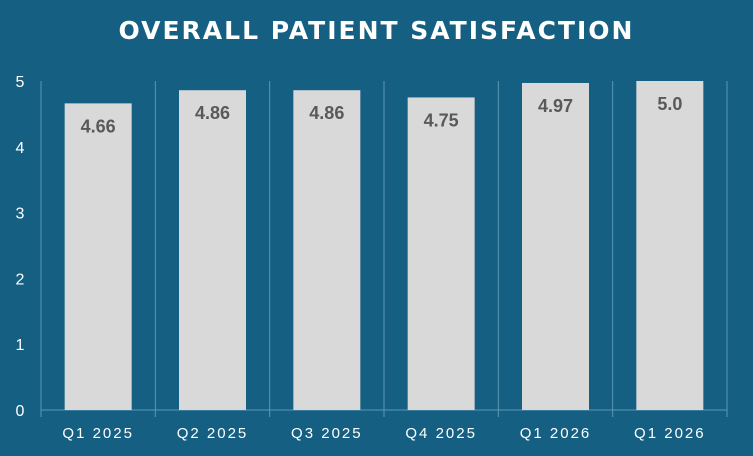 The image size is (753, 456). Describe the element at coordinates (20, 279) in the screenshot. I see `y-tick-label: 2` at that location.